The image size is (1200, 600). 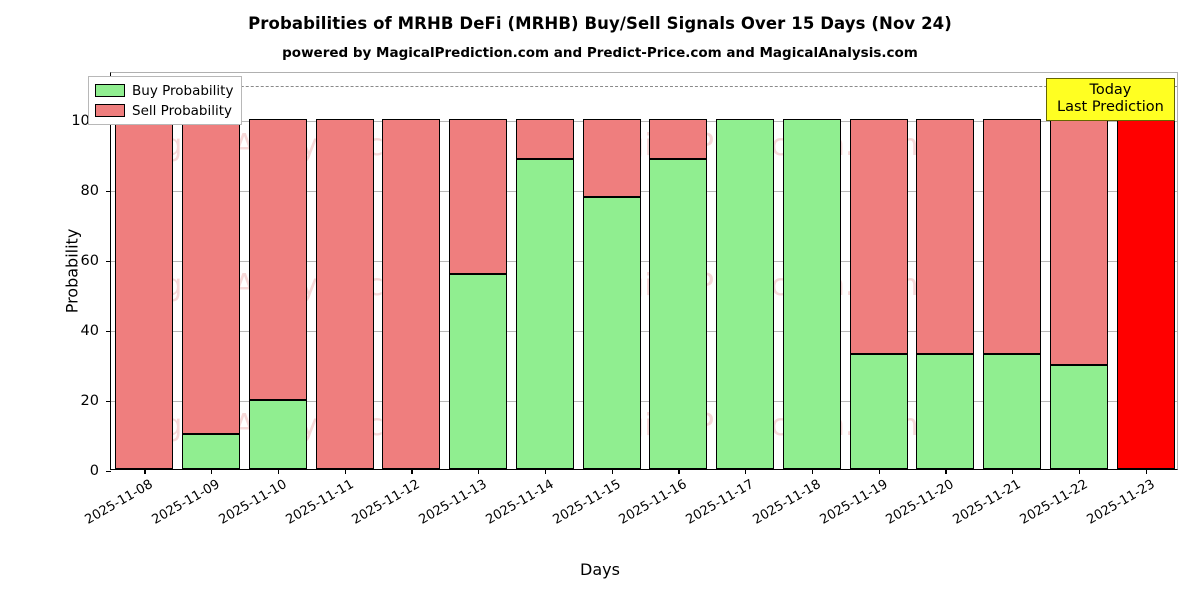 I want to click on last-prediction-label: Last Prediction, so click(x=1110, y=107).